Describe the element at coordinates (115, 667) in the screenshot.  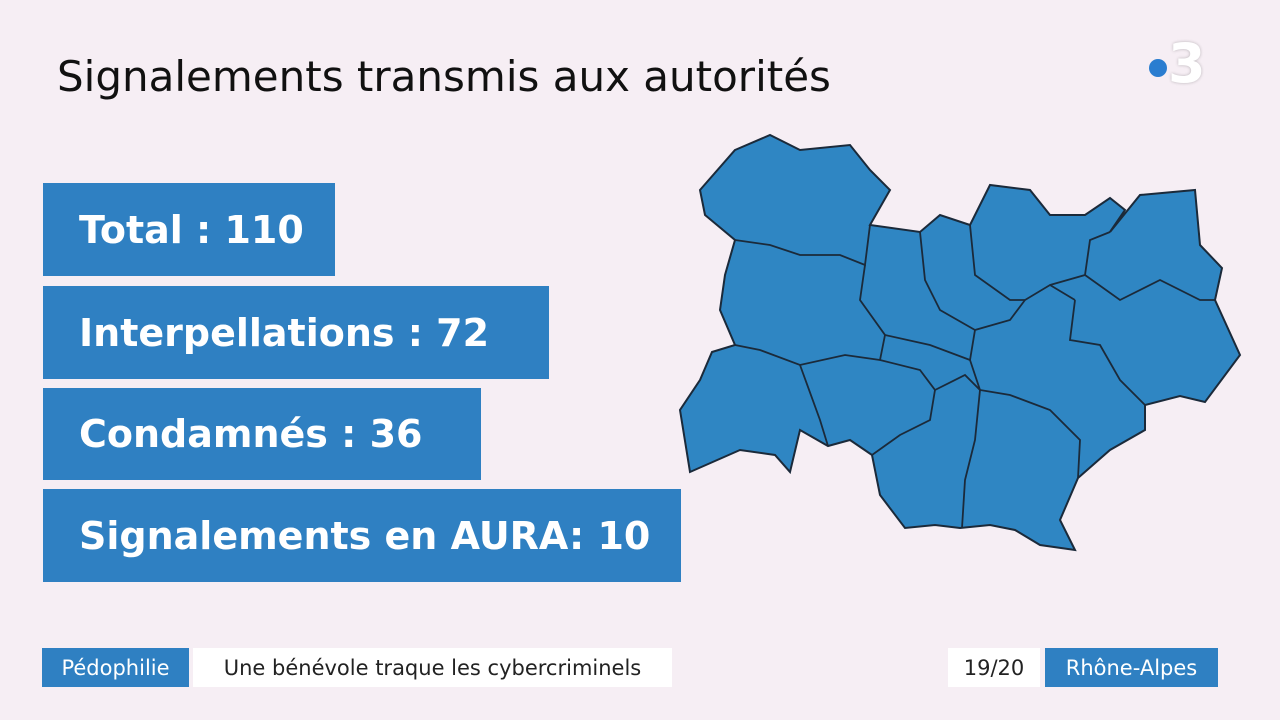
I see `topic-tag: Pédophilie` at that location.